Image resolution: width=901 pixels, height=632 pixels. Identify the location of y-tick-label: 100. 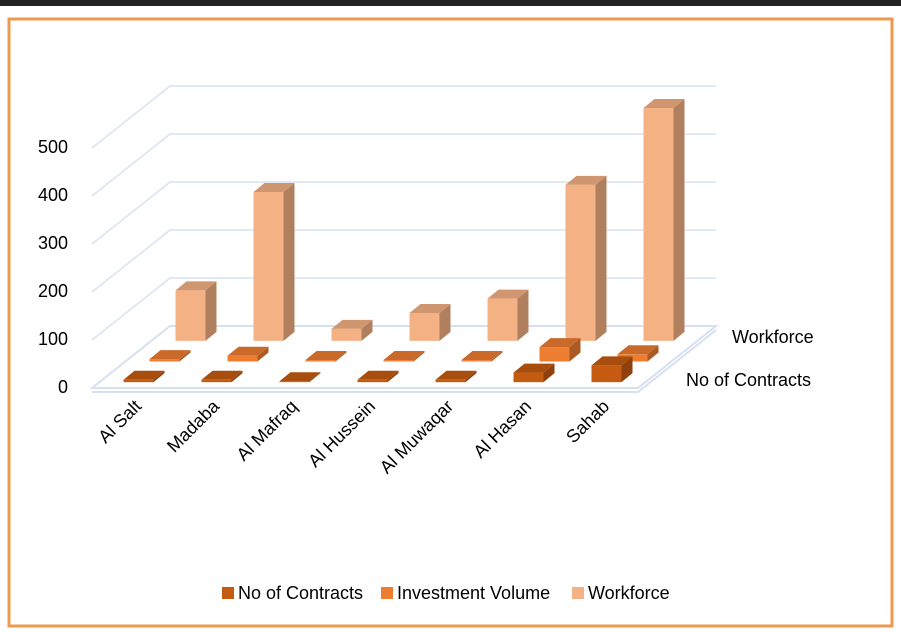
(53, 339).